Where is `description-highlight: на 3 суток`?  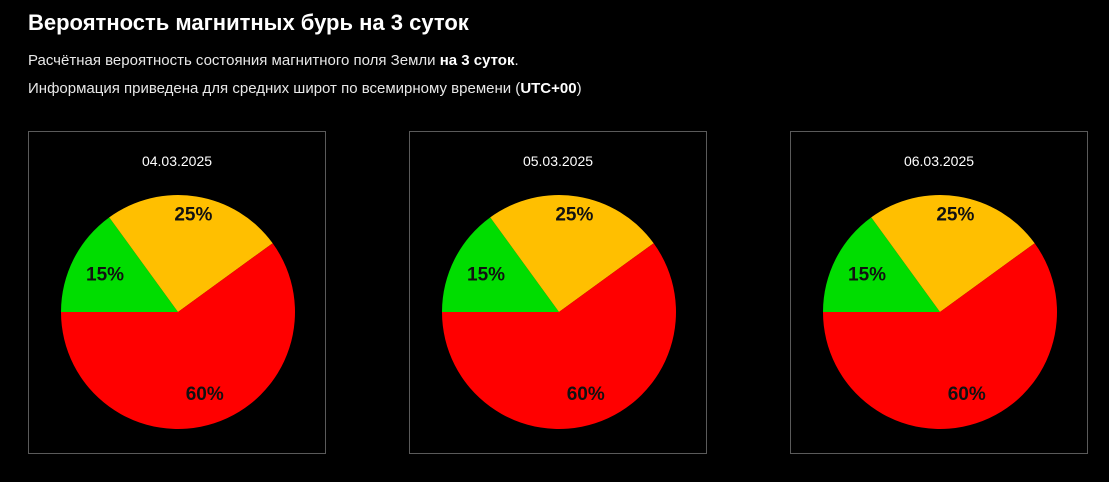
description-highlight: на 3 суток is located at coordinates (477, 60).